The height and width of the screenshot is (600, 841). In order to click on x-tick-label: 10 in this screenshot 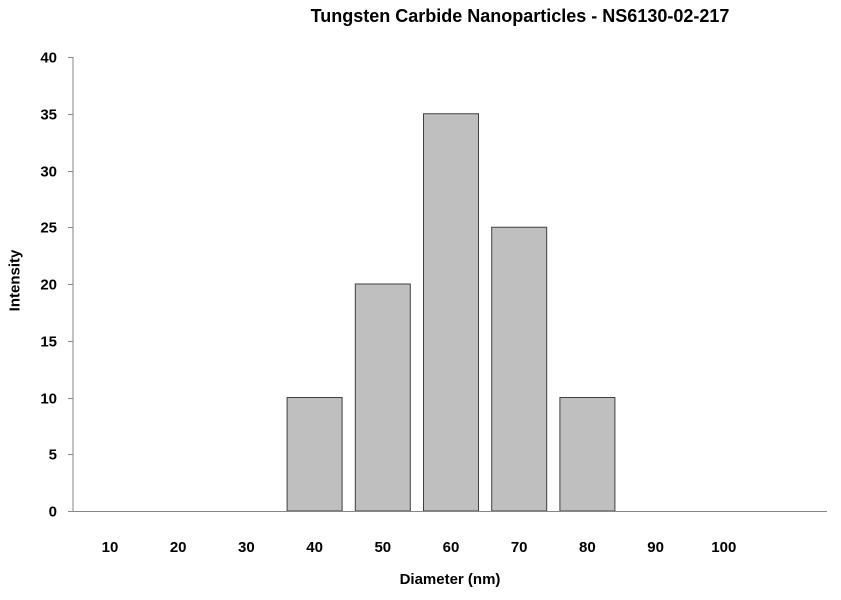, I will do `click(110, 547)`.